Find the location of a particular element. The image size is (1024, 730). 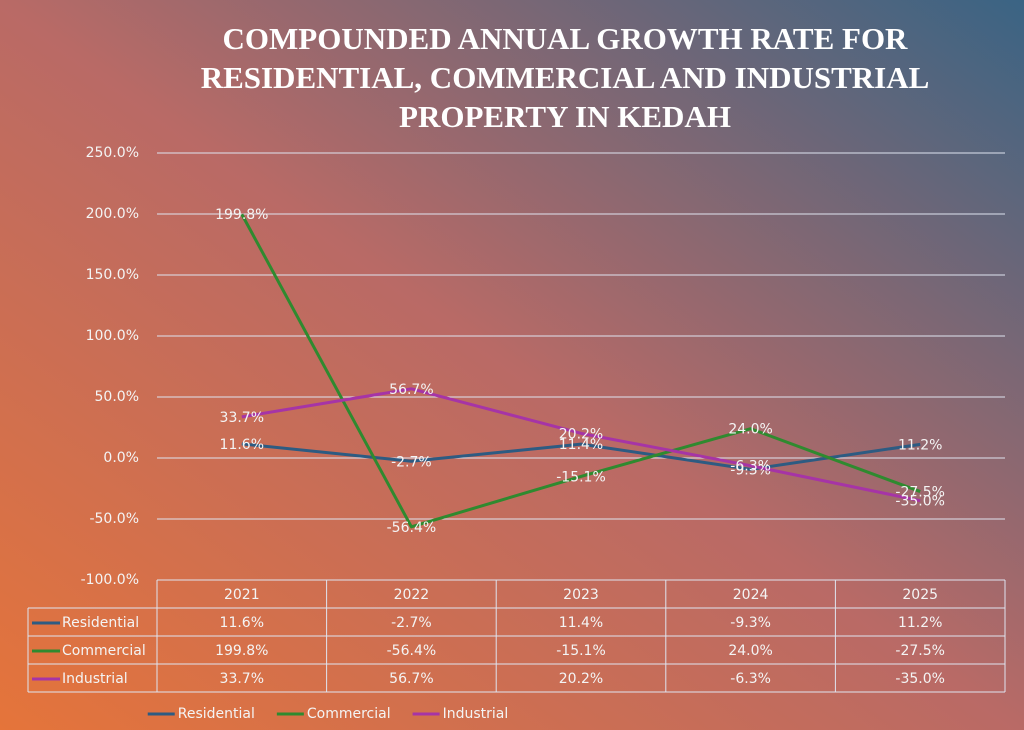

data-label: 56.7% is located at coordinates (411, 390).